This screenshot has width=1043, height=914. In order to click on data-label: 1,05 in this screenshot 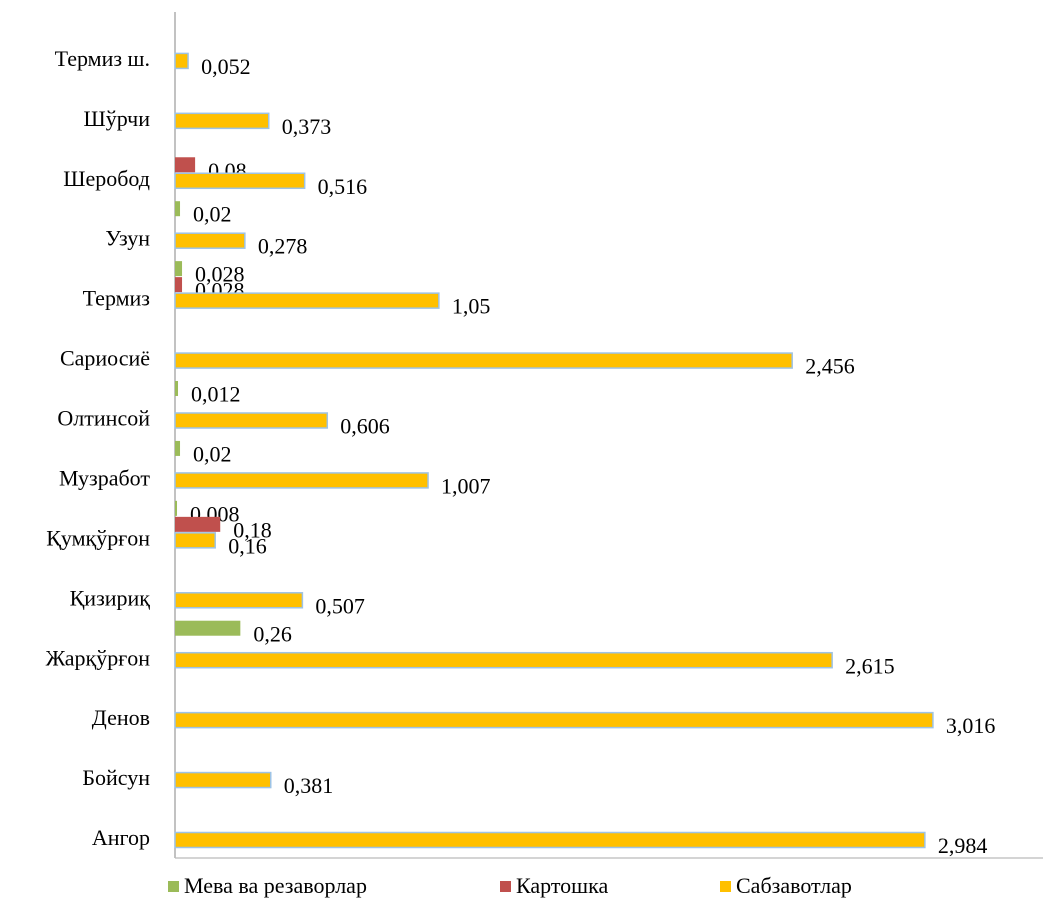, I will do `click(471, 306)`.